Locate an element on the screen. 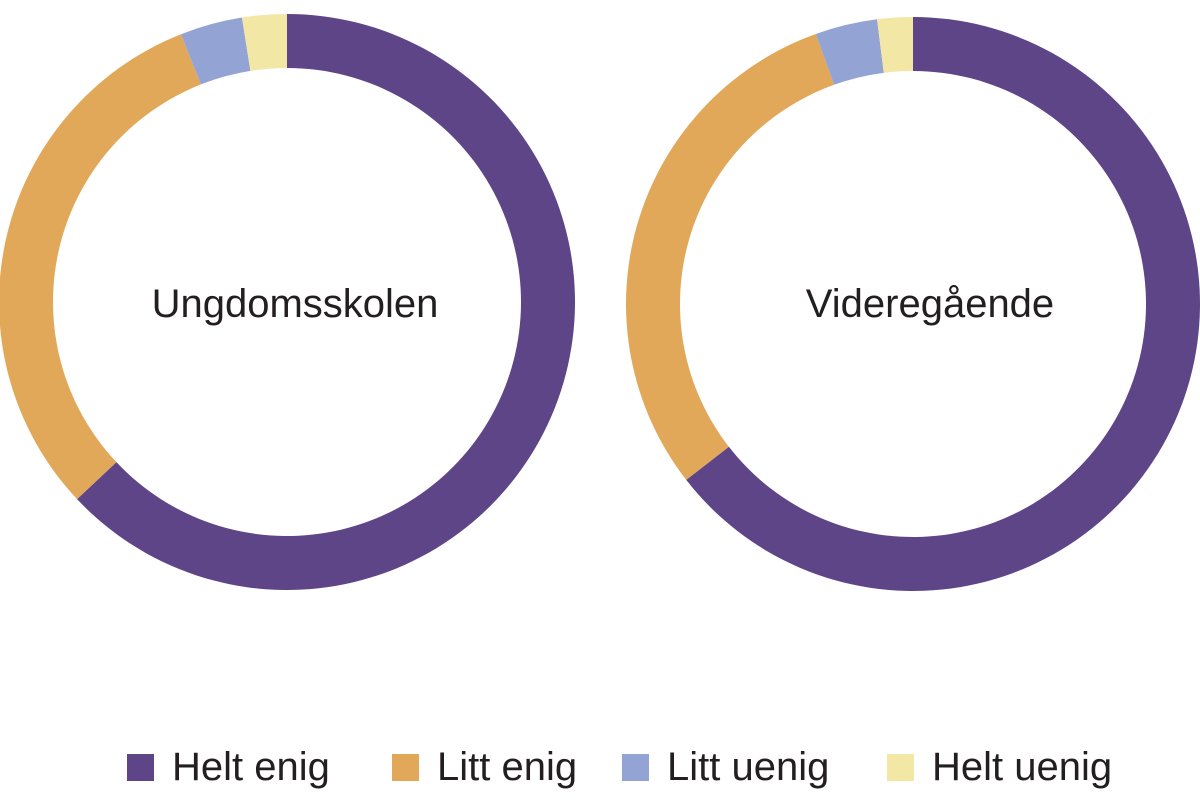 This screenshot has height=812, width=1200. legend-item-litt-enig: Litt enig is located at coordinates (484, 767).